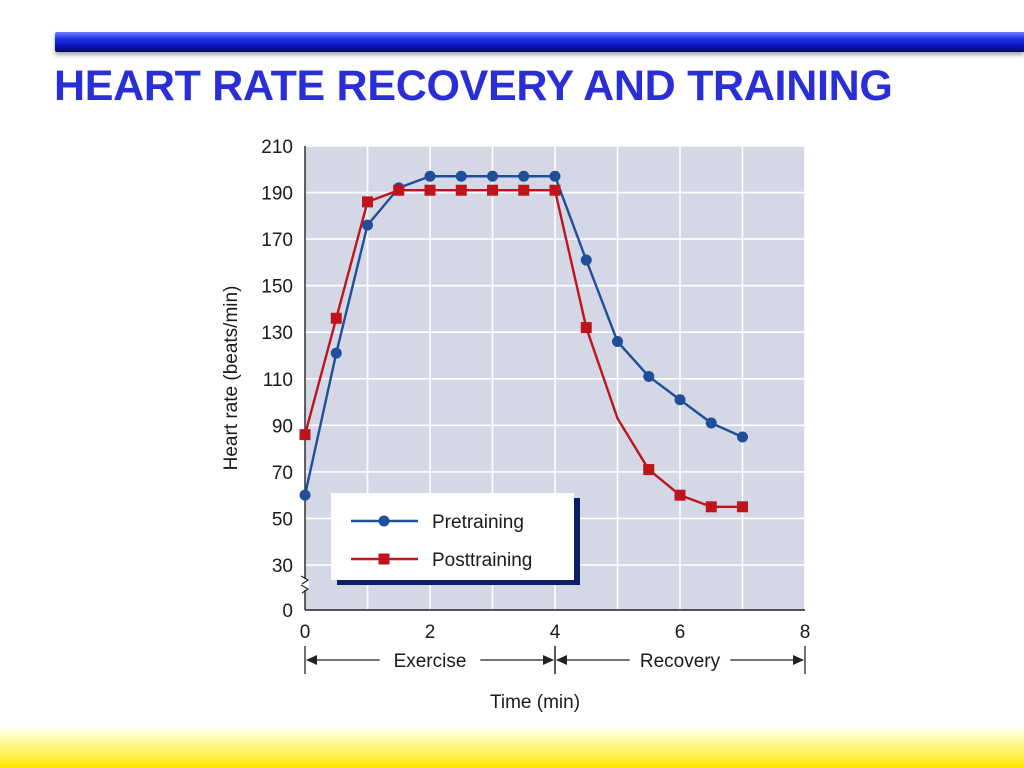 The image size is (1024, 768). I want to click on legend: Pretraining Posttraining, so click(455, 539).